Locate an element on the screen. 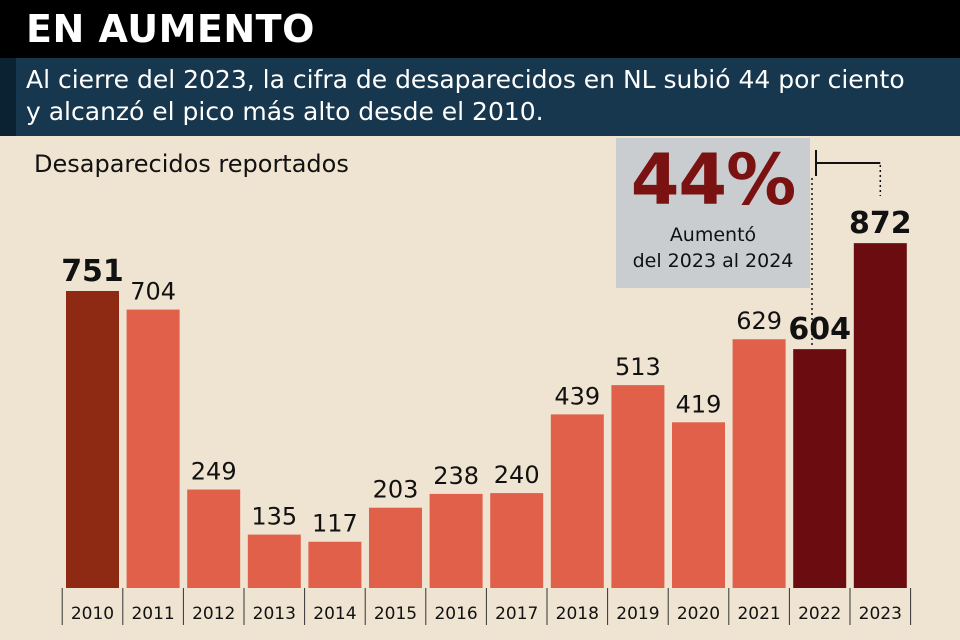  x-tick-2010: 2010 is located at coordinates (92, 614).